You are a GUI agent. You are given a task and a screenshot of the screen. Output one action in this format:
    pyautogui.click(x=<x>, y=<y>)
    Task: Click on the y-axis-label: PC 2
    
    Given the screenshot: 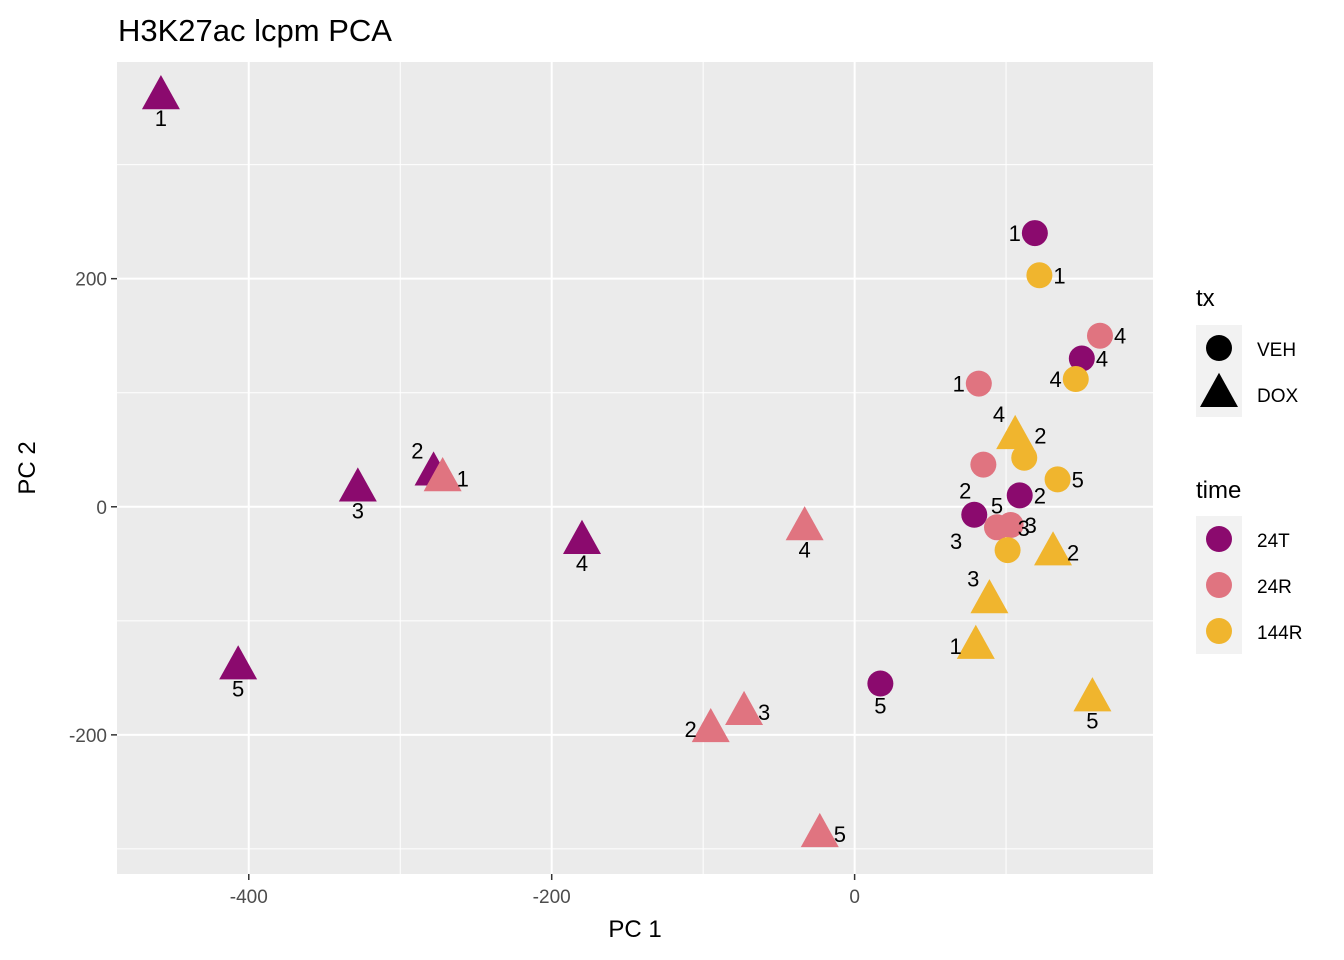 What is the action you would take?
    pyautogui.click(x=27, y=467)
    